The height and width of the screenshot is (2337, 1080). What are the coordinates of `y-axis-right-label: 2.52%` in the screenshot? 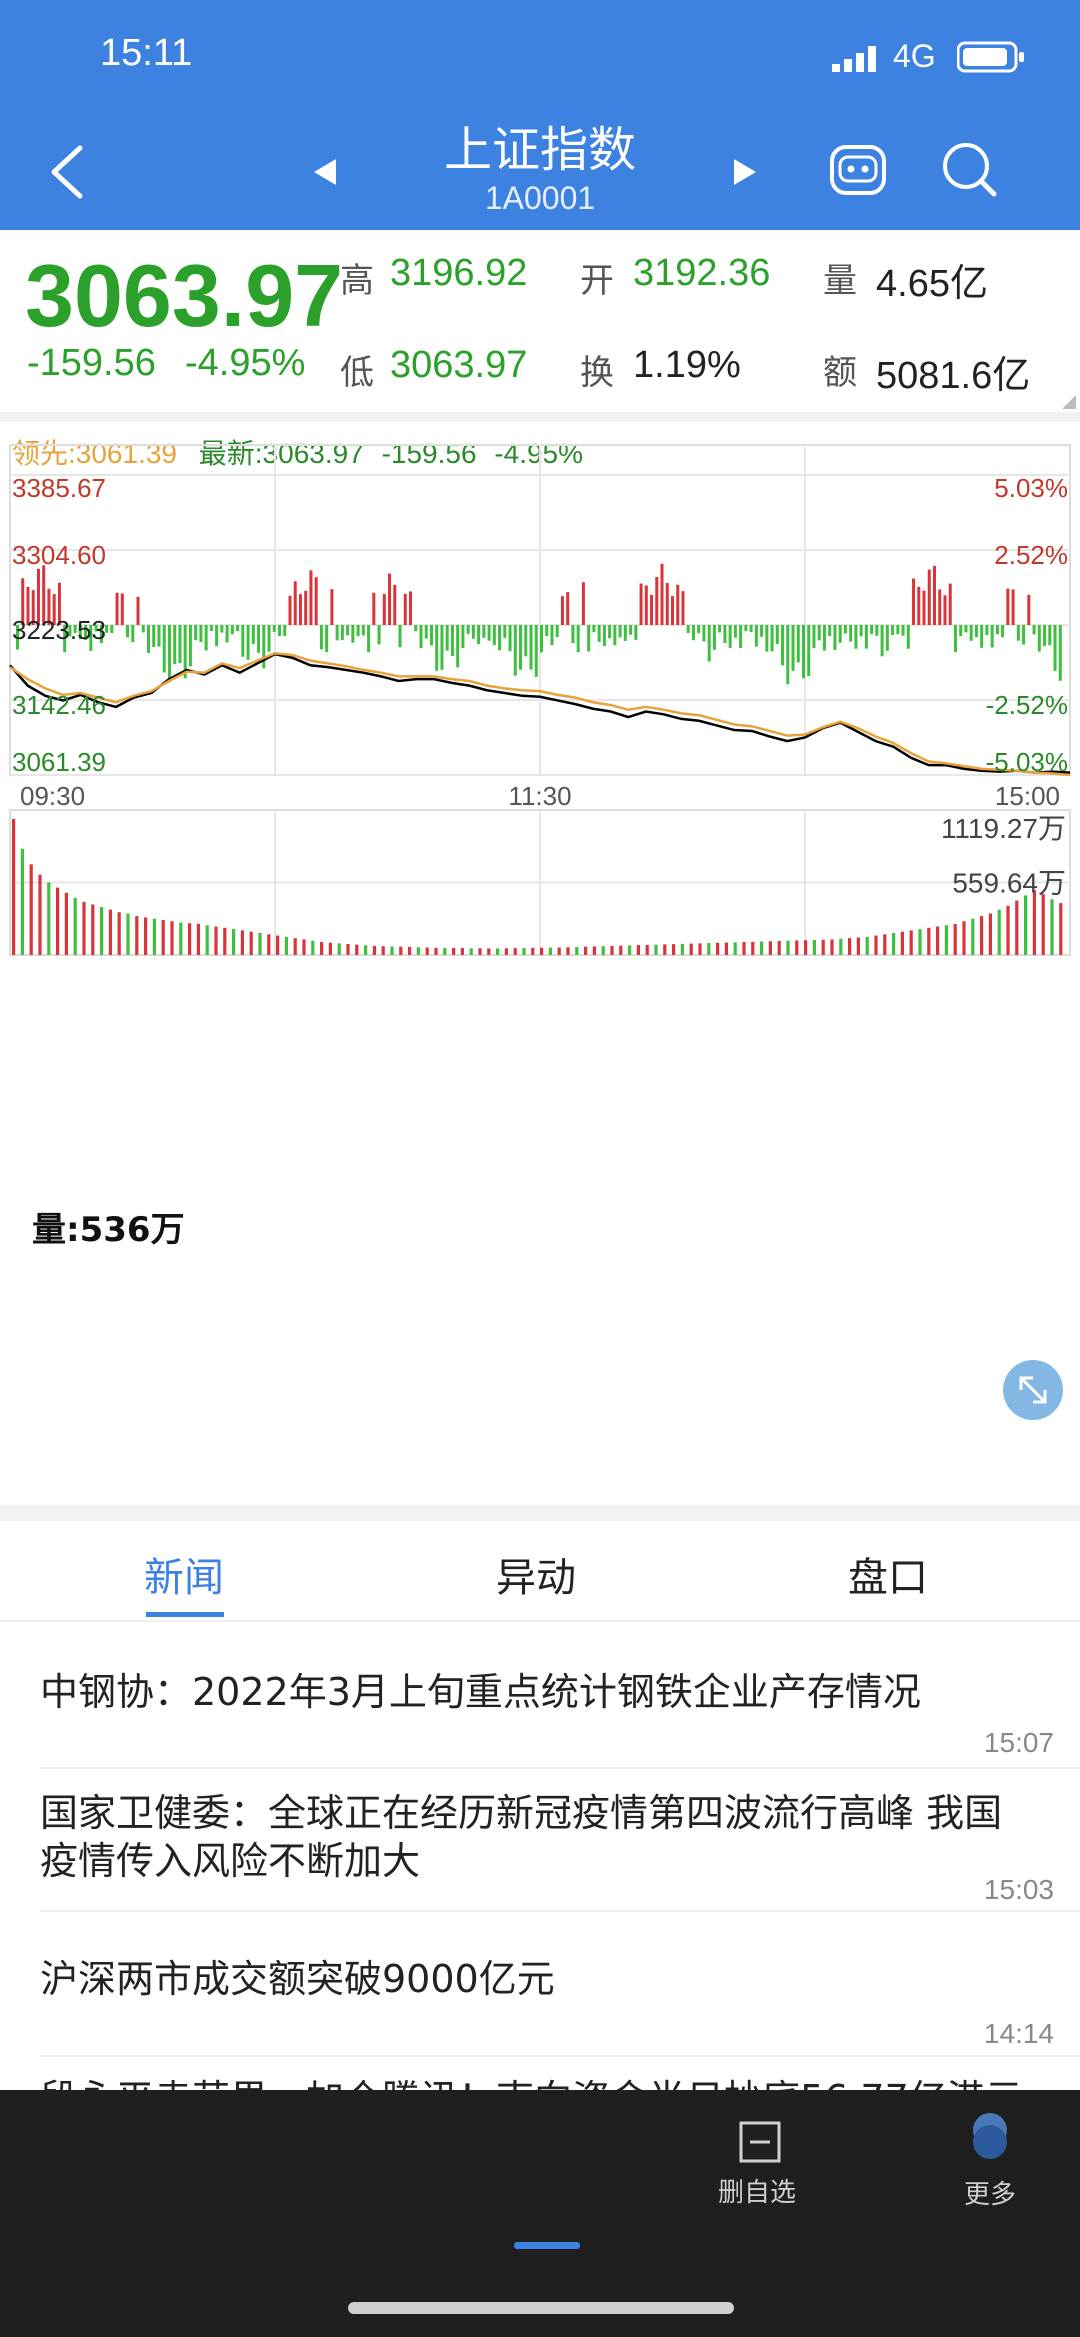 It's located at (1031, 555).